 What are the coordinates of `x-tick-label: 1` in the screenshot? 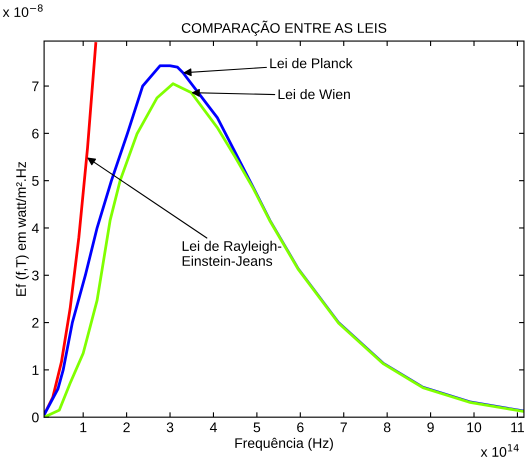 It's located at (83, 427).